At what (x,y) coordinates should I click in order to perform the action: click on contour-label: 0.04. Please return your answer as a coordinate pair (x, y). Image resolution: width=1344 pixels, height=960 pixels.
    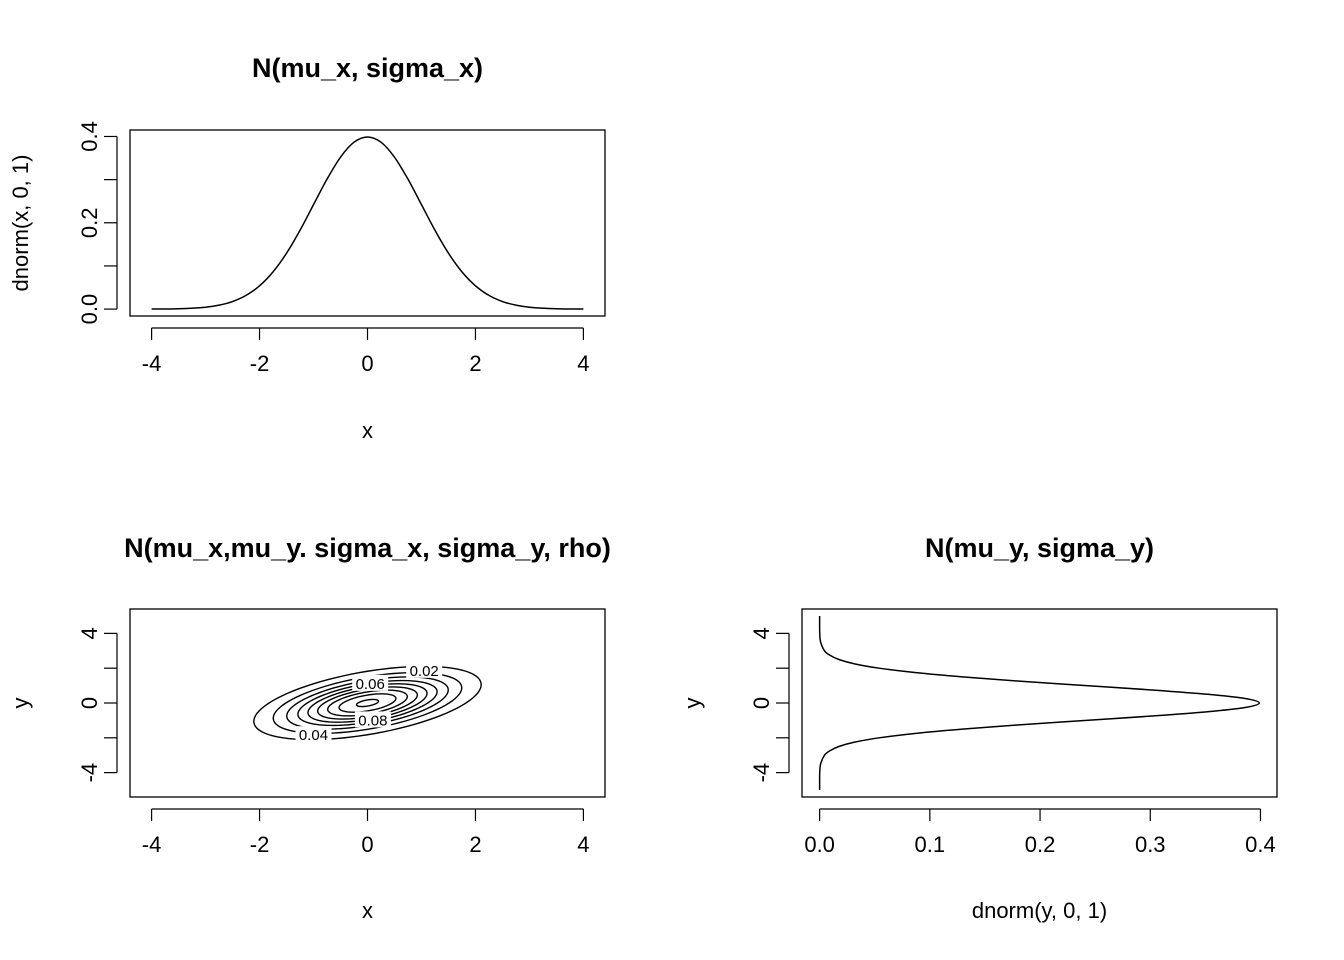
    Looking at the image, I should click on (313, 735).